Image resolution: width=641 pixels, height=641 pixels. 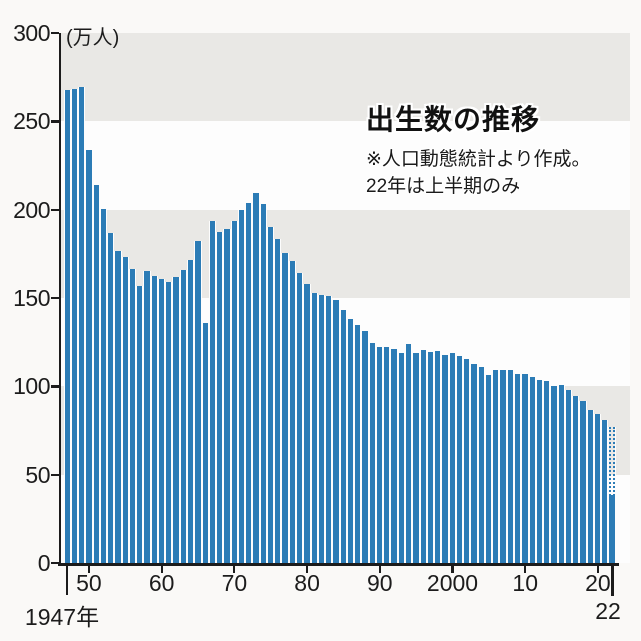 I want to click on x-axis-first-year-label: 1947年, so click(x=62, y=617).